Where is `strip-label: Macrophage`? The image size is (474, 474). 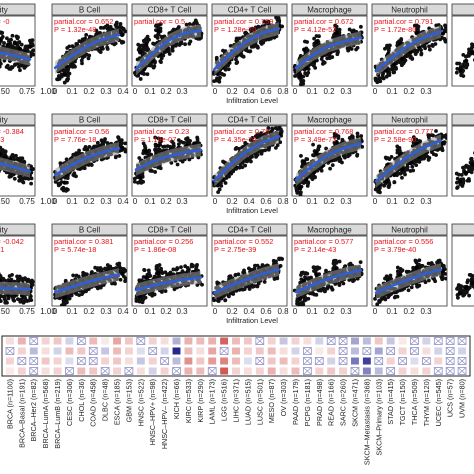 strip-label: Macrophage is located at coordinates (329, 120).